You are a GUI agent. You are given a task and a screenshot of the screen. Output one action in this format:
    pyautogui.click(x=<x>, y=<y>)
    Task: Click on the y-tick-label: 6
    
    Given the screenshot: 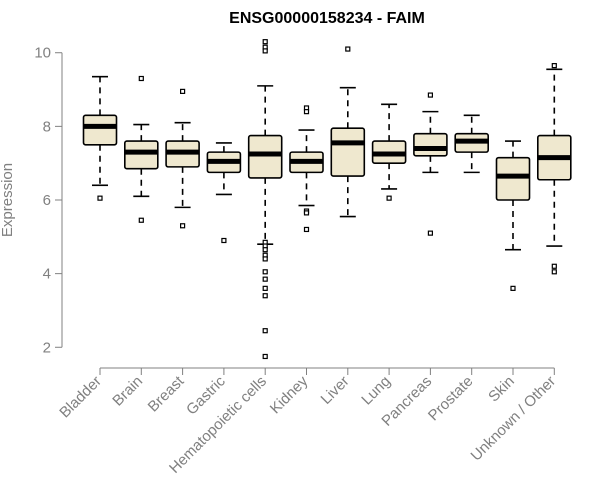 What is the action you would take?
    pyautogui.click(x=47, y=200)
    